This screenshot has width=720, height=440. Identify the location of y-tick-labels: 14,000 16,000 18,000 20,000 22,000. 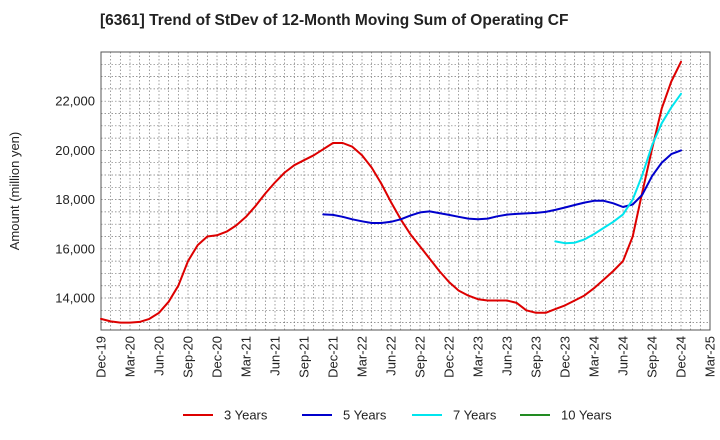
(75, 200).